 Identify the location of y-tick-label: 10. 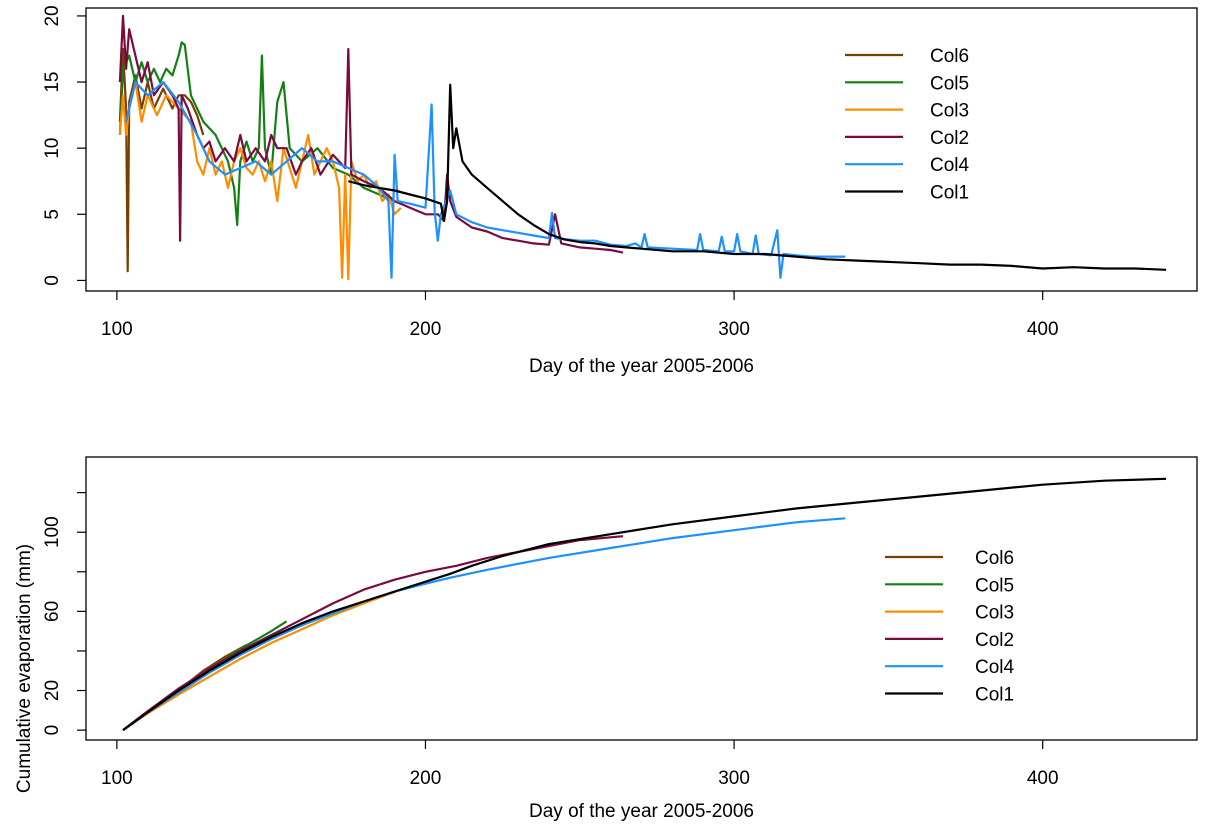
(52, 148).